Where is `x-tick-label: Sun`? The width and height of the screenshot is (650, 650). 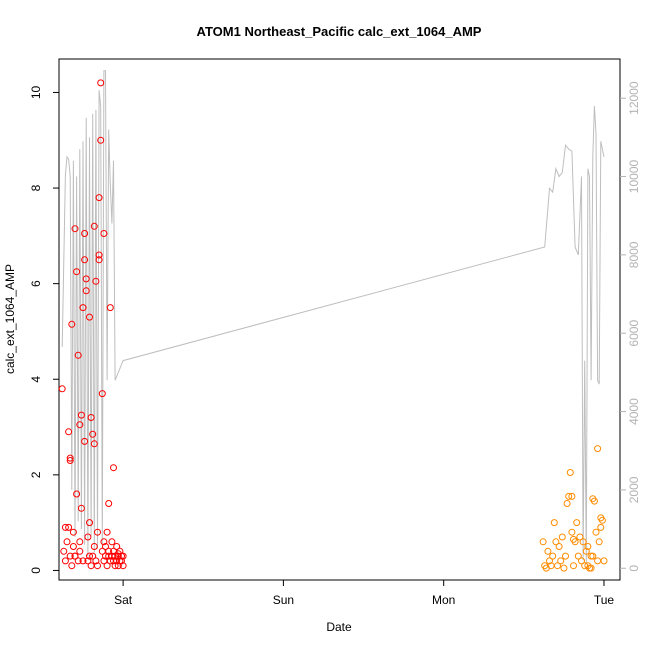
x-tick-label: Sun is located at coordinates (283, 600).